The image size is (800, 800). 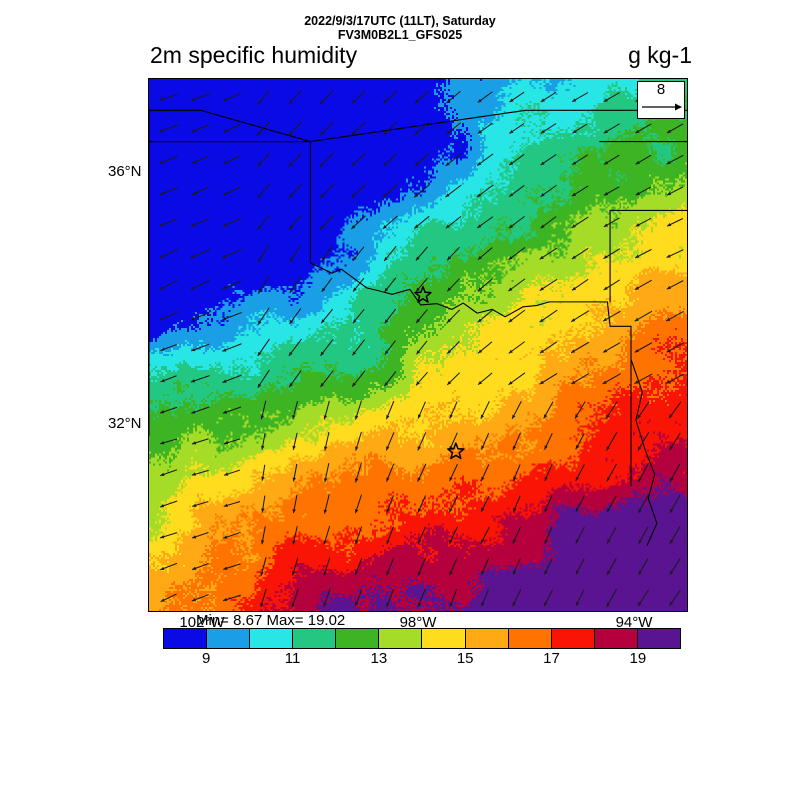 What do you see at coordinates (379, 658) in the screenshot?
I see `colorbar-tick-13: 13` at bounding box center [379, 658].